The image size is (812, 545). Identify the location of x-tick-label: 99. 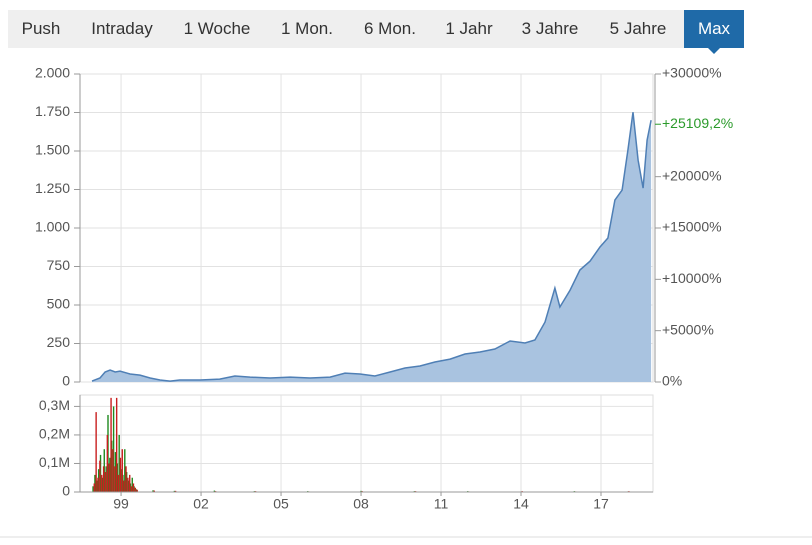
(121, 504).